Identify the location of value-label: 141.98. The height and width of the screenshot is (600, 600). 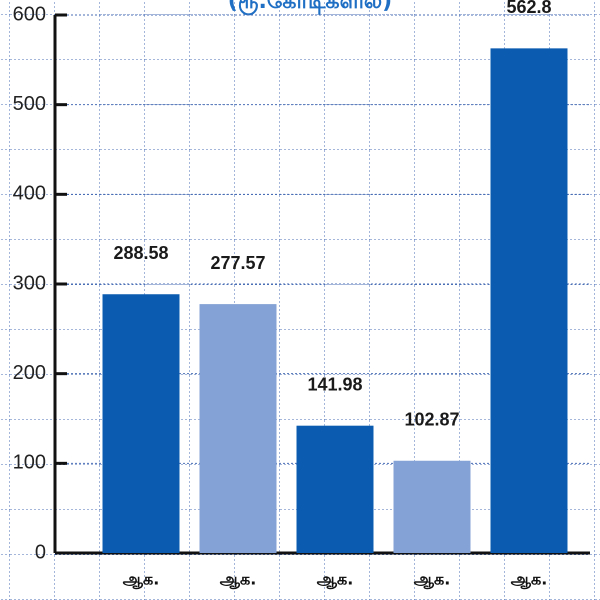
(334, 384).